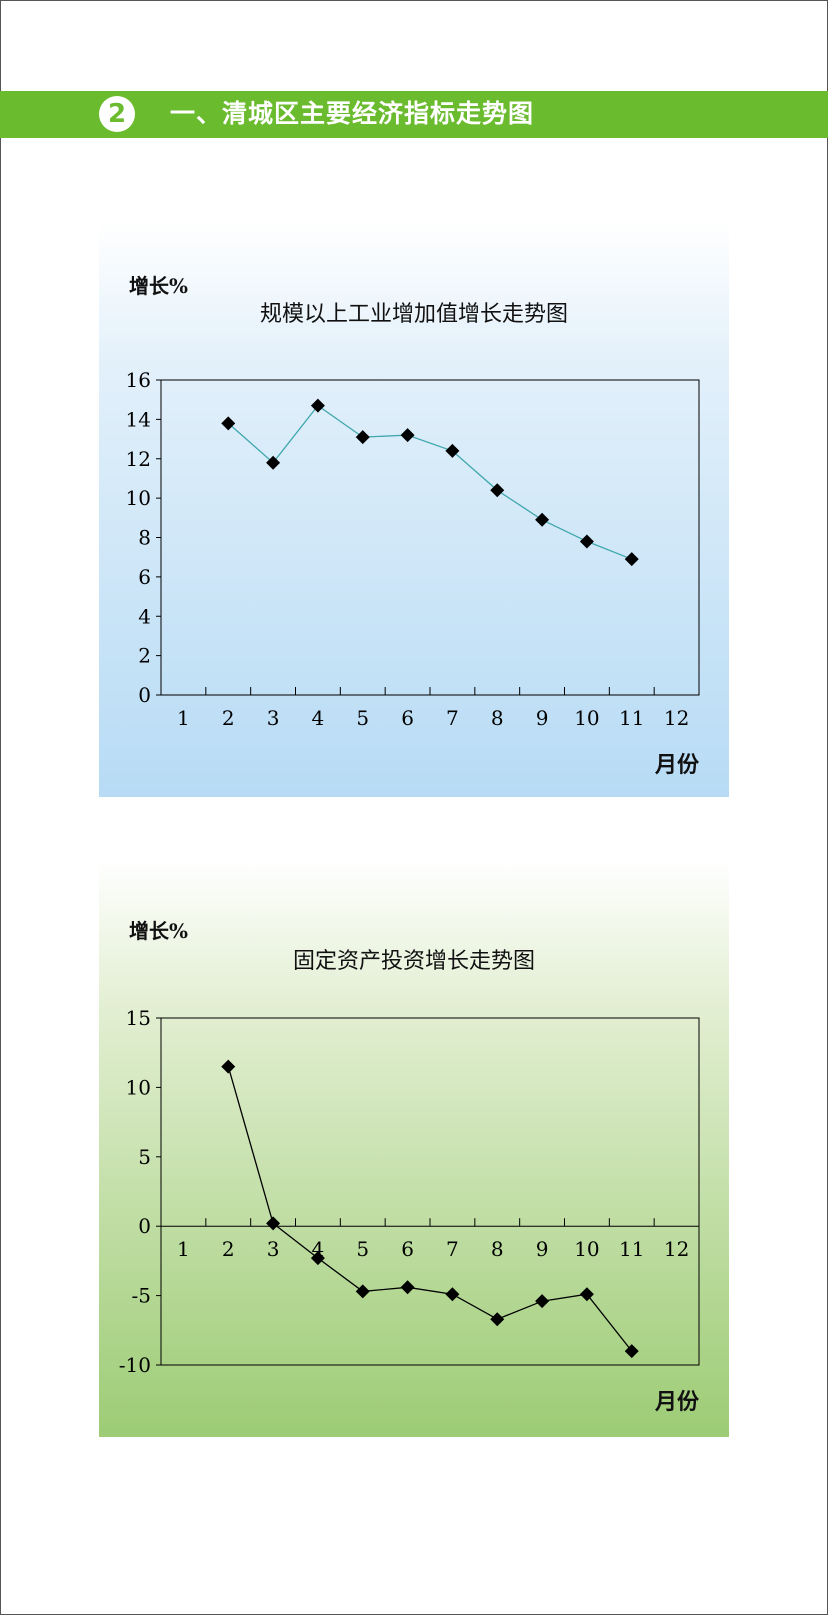  What do you see at coordinates (138, 459) in the screenshot?
I see `y-tick-label: 12` at bounding box center [138, 459].